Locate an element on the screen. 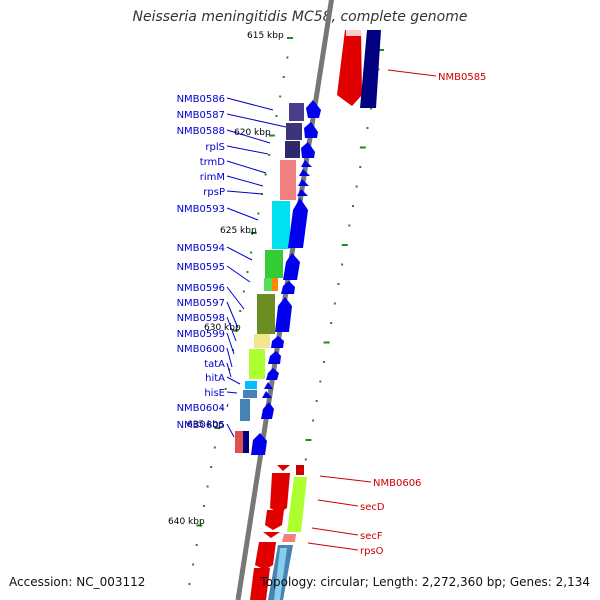 This screenshot has width=600, height=600. ruler-label-635: 635 kbp is located at coordinates (205, 425).